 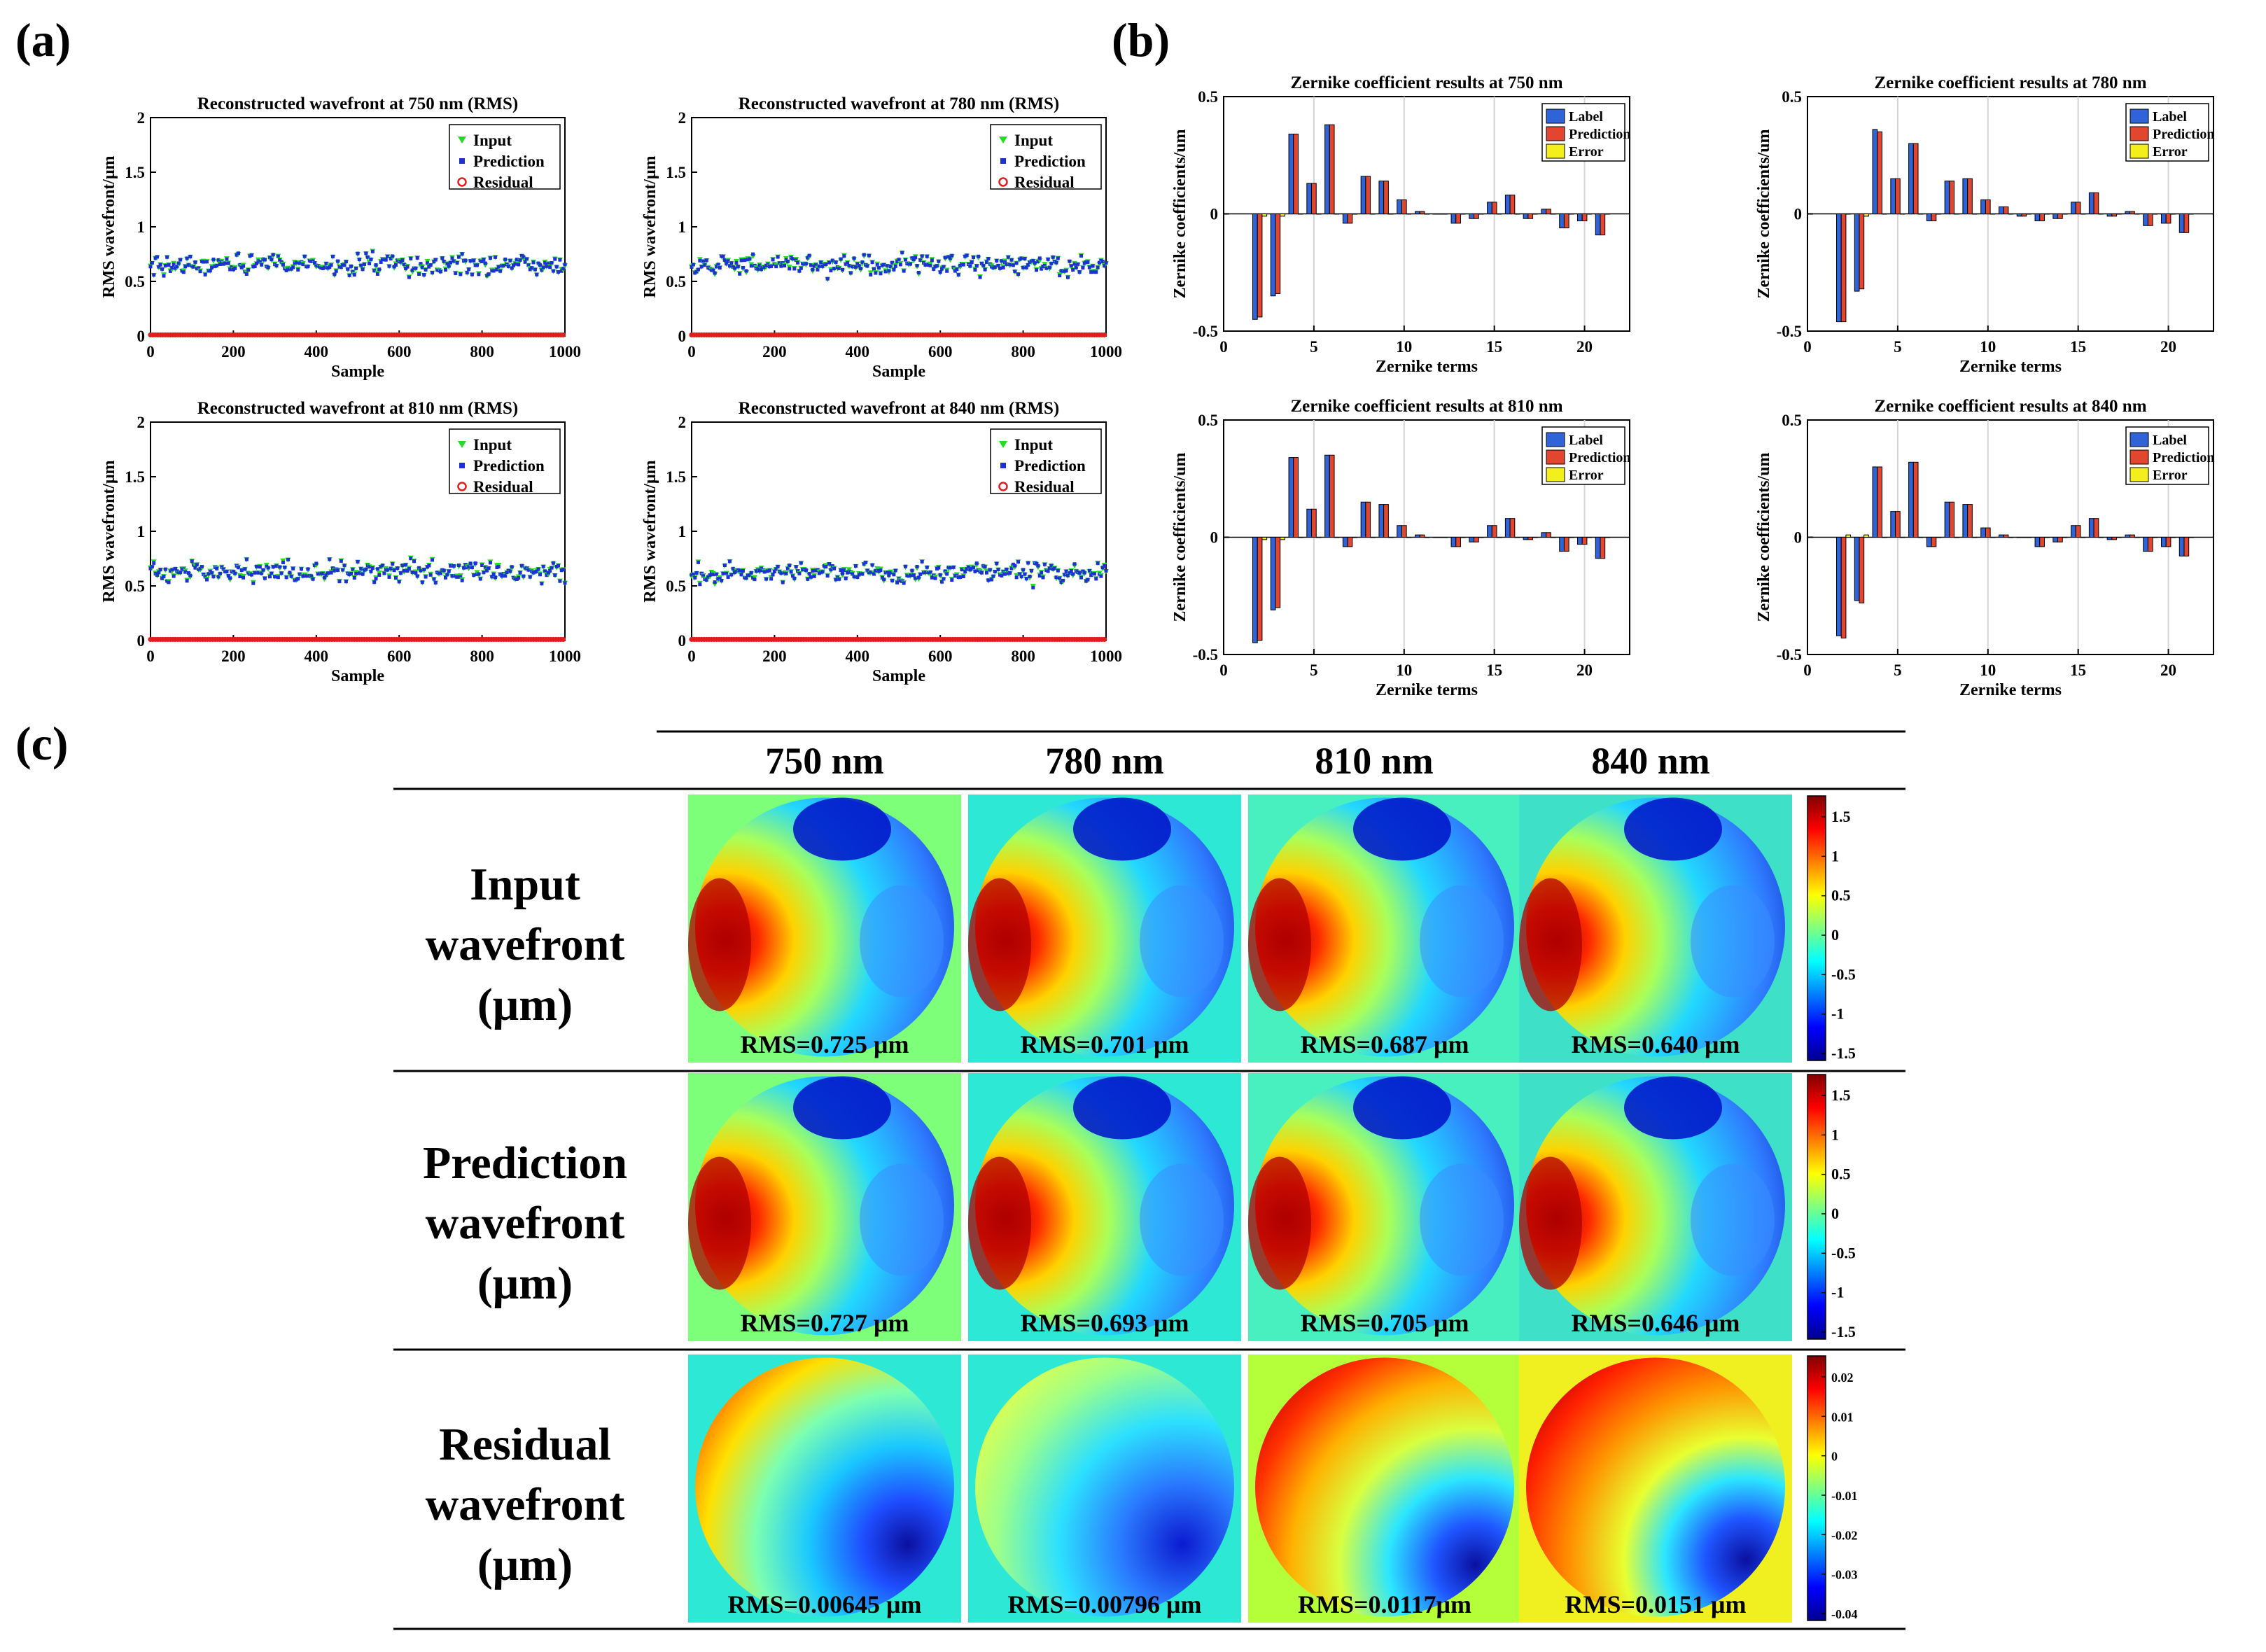 What do you see at coordinates (141, 531) in the screenshot?
I see `y-tick-label: 1` at bounding box center [141, 531].